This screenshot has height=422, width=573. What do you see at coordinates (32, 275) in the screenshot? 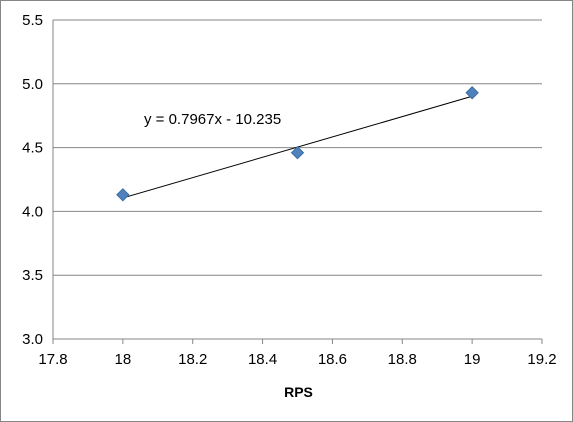
I see `y-tick-label: 3.5` at bounding box center [32, 275].